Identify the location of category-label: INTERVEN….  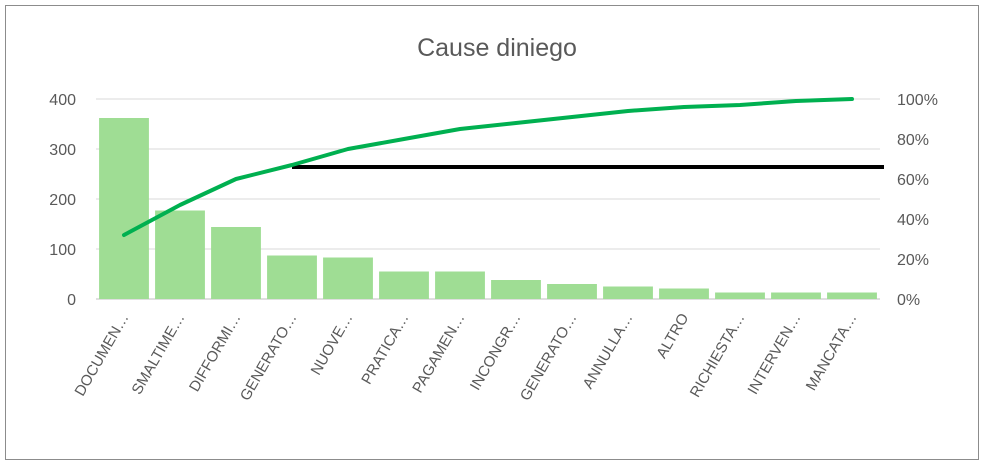
(774, 354).